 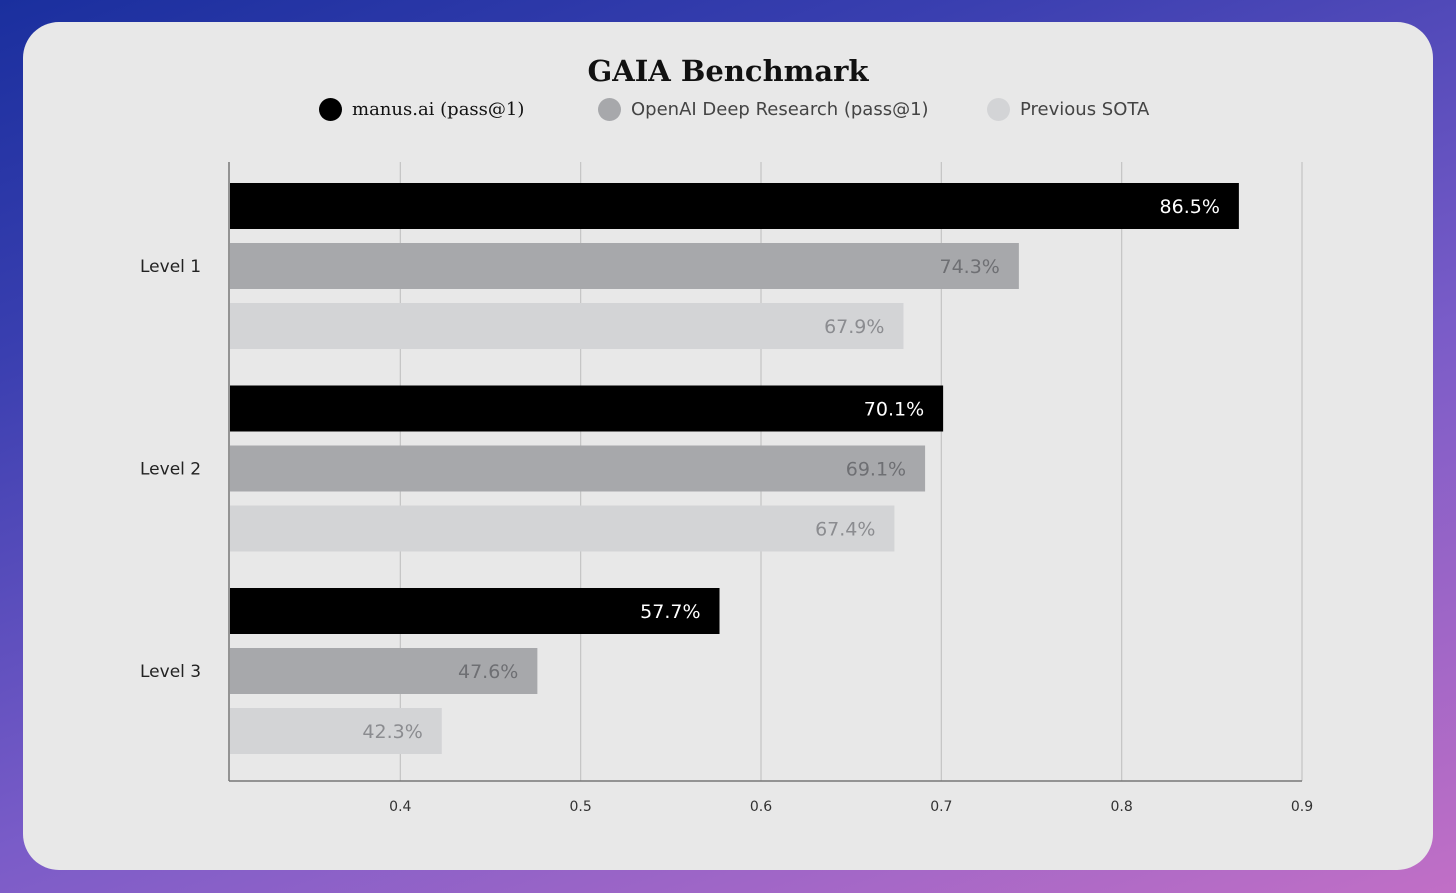 What do you see at coordinates (400, 807) in the screenshot?
I see `x-tick-label: 0.4` at bounding box center [400, 807].